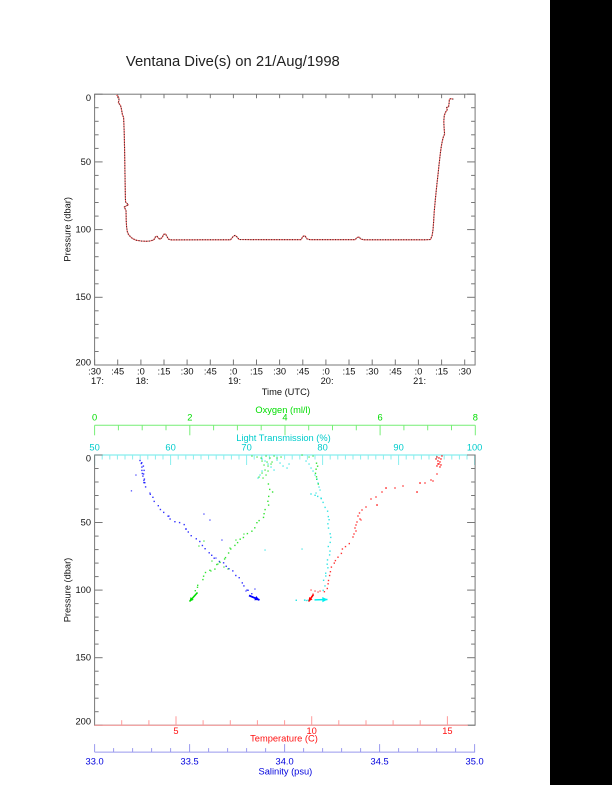 The width and height of the screenshot is (612, 785). What do you see at coordinates (142, 381) in the screenshot?
I see `svg-text: 18:` at bounding box center [142, 381].